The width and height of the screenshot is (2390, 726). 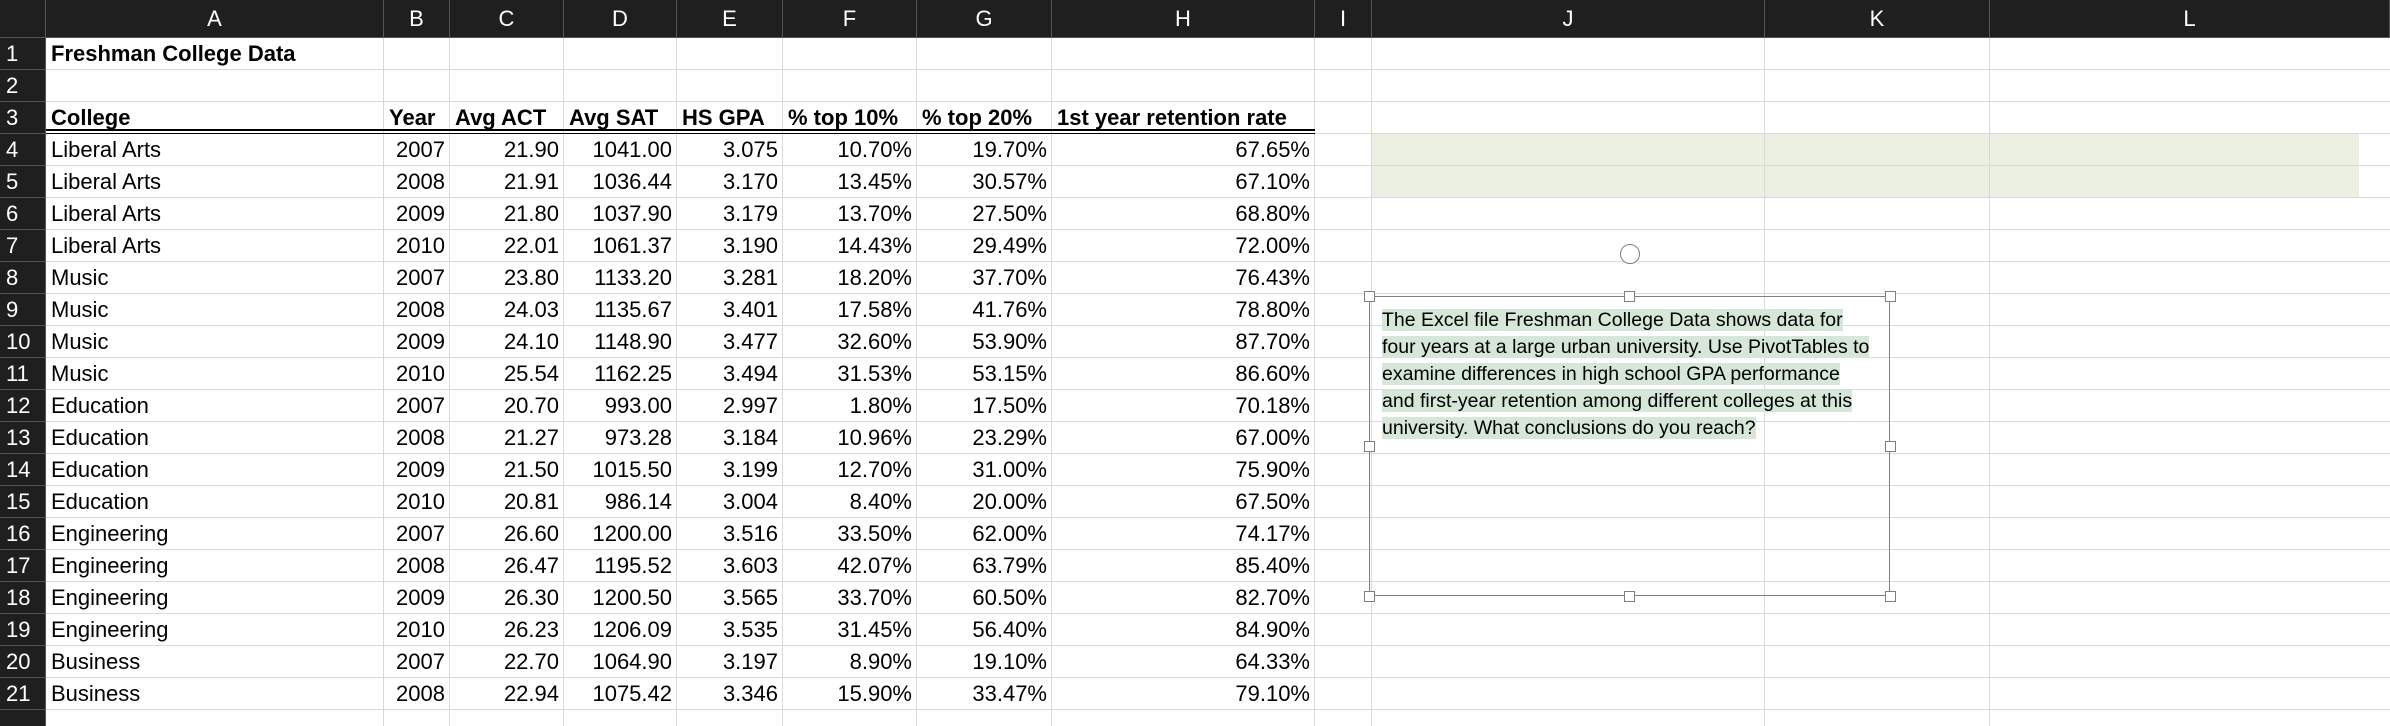 I want to click on column-header: C, so click(x=507, y=19).